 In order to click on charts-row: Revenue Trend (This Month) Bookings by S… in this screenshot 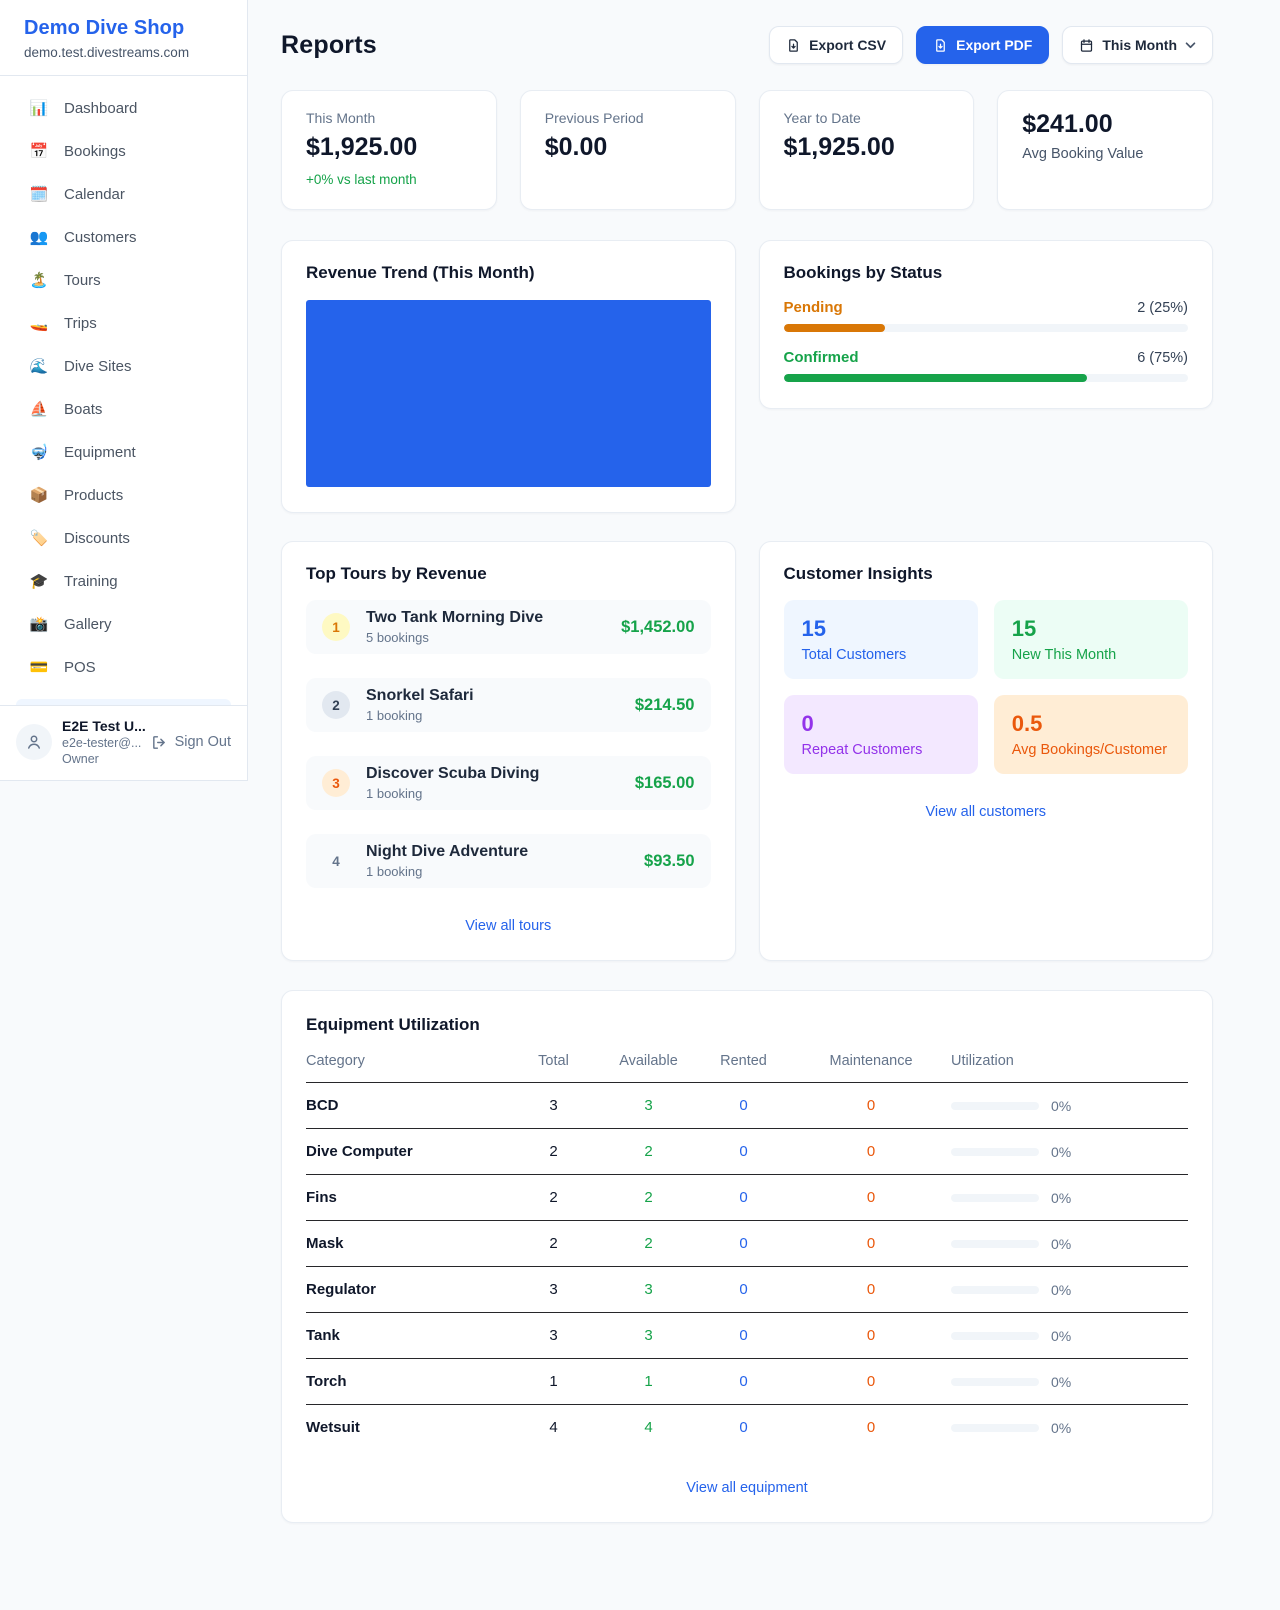, I will do `click(747, 376)`.